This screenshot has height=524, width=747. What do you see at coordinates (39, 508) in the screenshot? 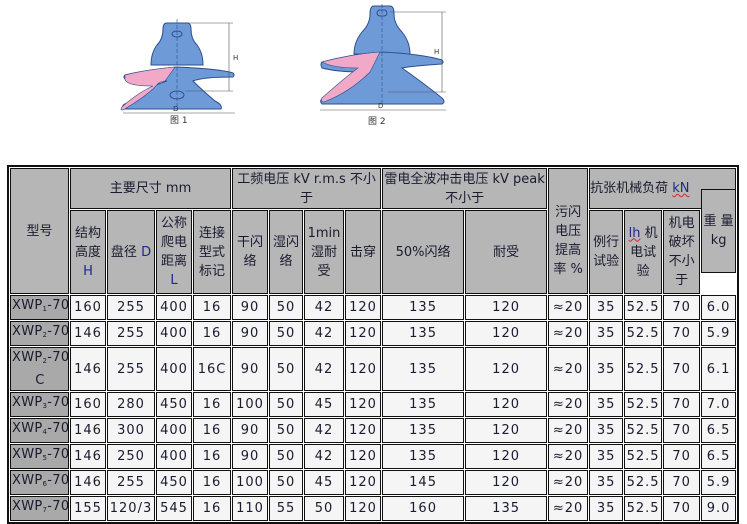
I see `model-cell: XWP7-70` at bounding box center [39, 508].